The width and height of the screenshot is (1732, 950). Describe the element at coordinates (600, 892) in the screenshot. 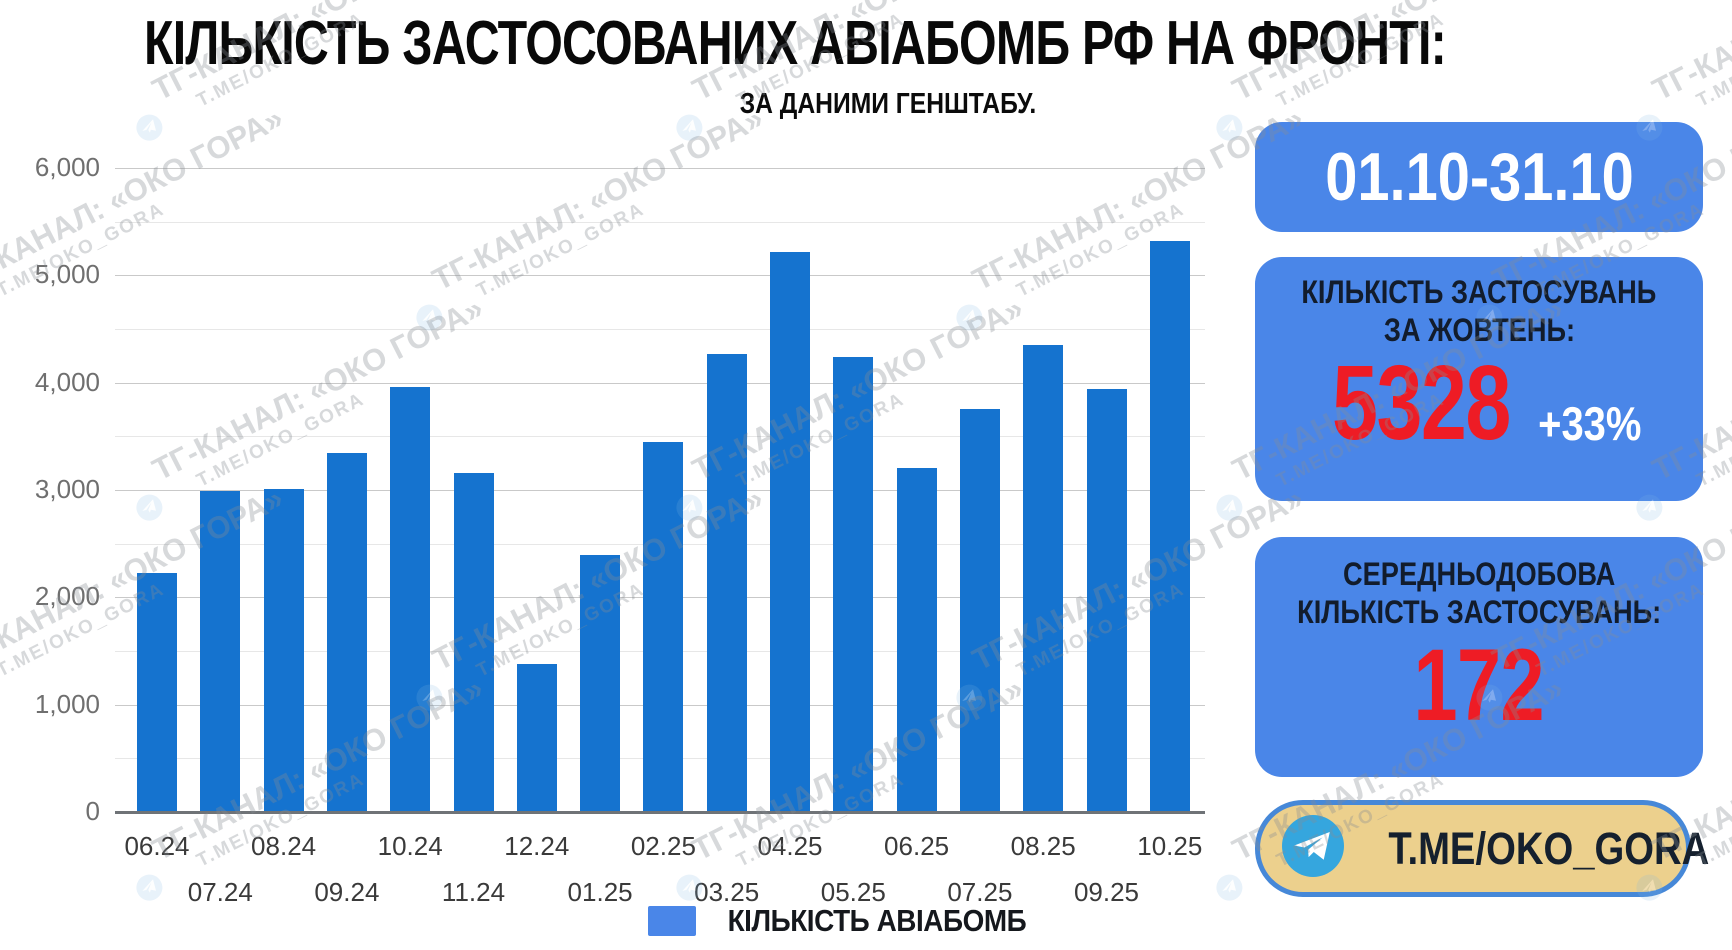

I see `x-tick-01.25: 01.25` at that location.